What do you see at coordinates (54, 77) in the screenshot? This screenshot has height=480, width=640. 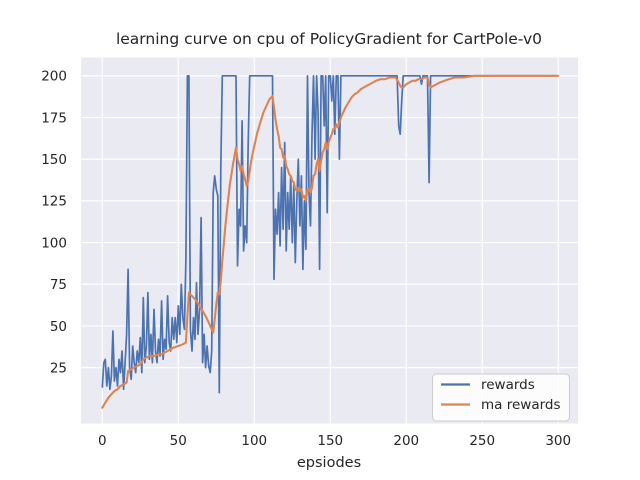 I see `y-tick-label: 200` at bounding box center [54, 77].